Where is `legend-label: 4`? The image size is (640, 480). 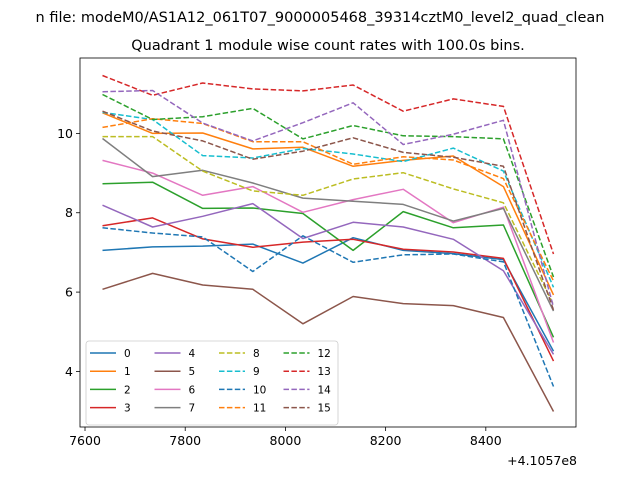 legend-label: 4 is located at coordinates (192, 354).